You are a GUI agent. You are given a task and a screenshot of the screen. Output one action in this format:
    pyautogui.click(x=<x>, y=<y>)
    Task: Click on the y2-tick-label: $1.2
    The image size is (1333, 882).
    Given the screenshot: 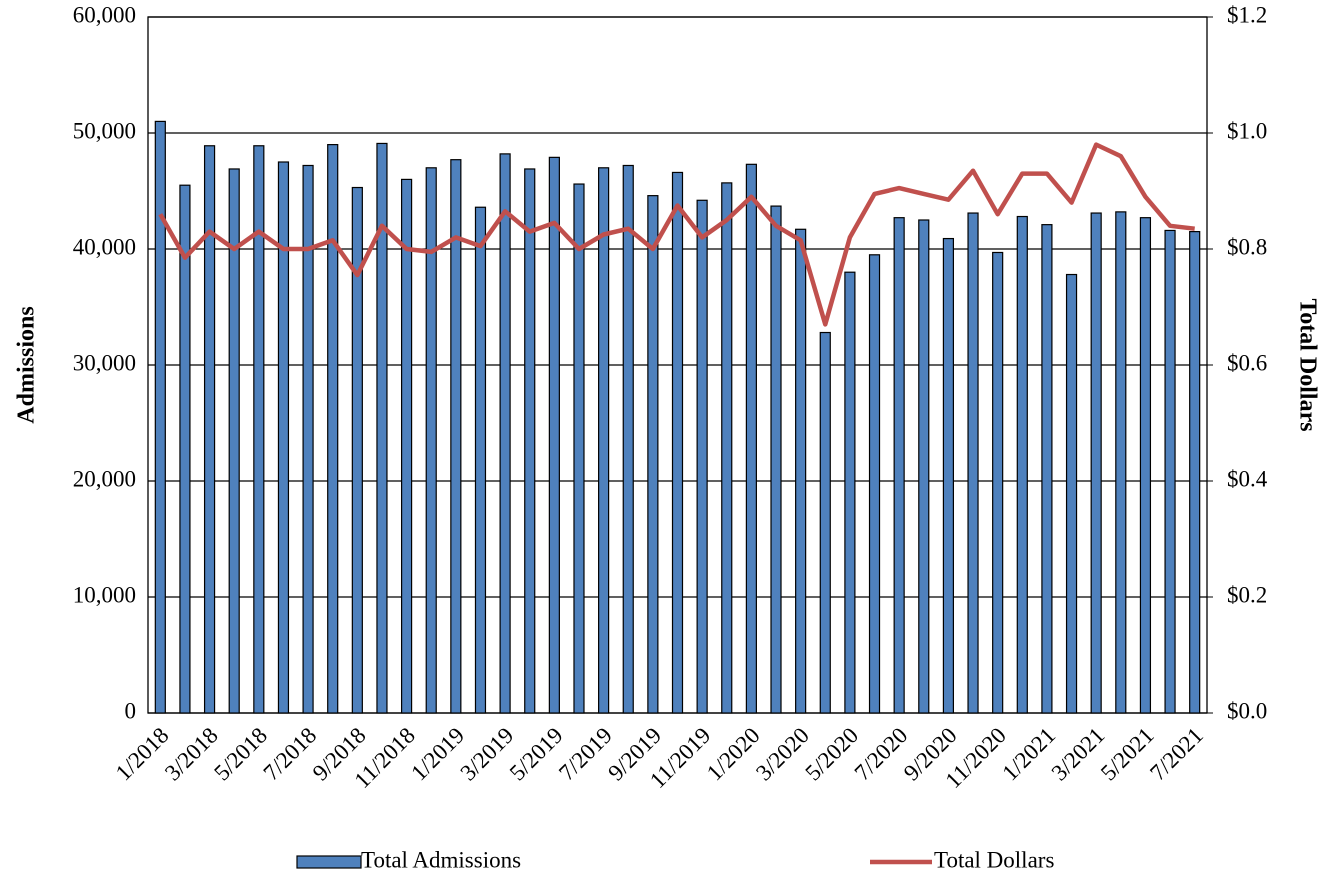 What is the action you would take?
    pyautogui.click(x=1247, y=14)
    